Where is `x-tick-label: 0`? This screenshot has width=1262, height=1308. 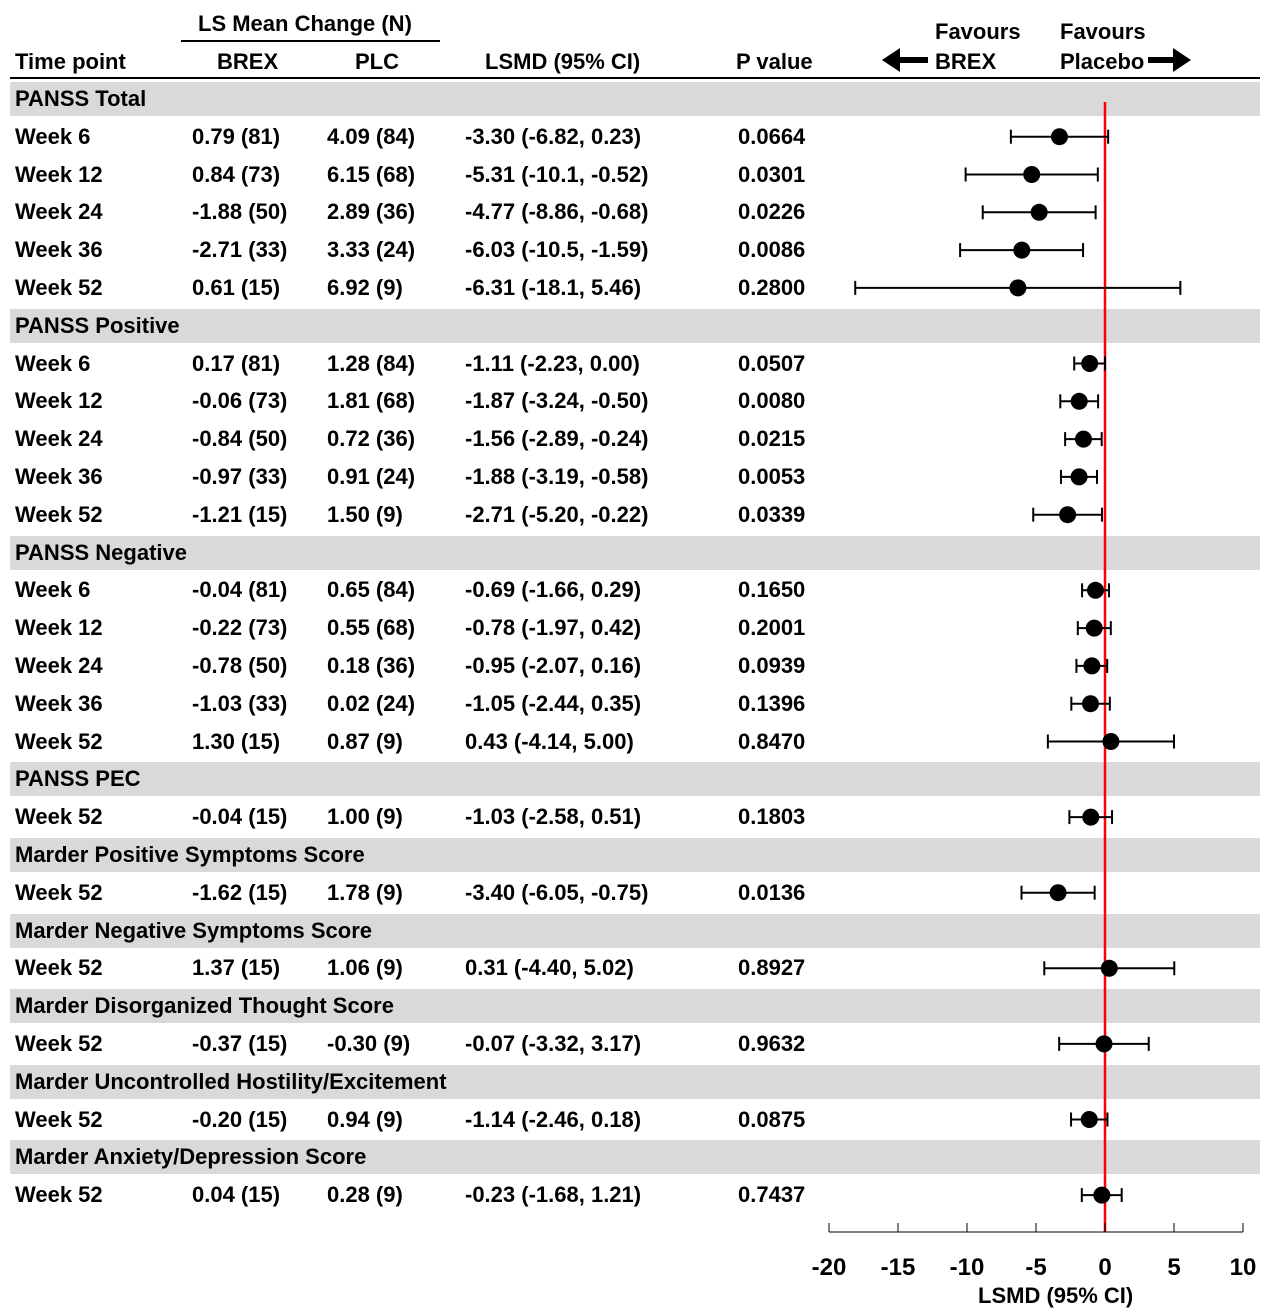
x-tick-label: 0 is located at coordinates (1104, 1267).